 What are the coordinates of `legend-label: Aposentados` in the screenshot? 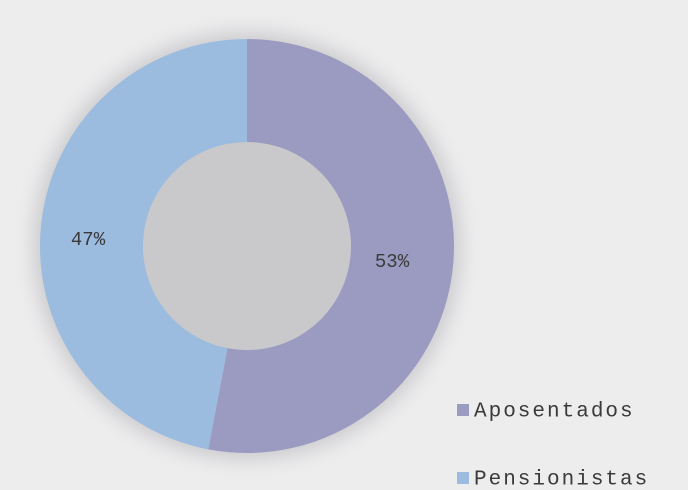 It's located at (554, 412).